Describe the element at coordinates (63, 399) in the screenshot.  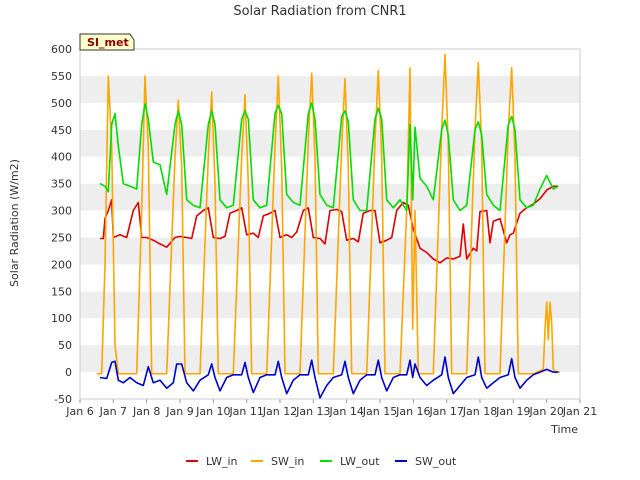
I see `y-tick-label: -50` at that location.